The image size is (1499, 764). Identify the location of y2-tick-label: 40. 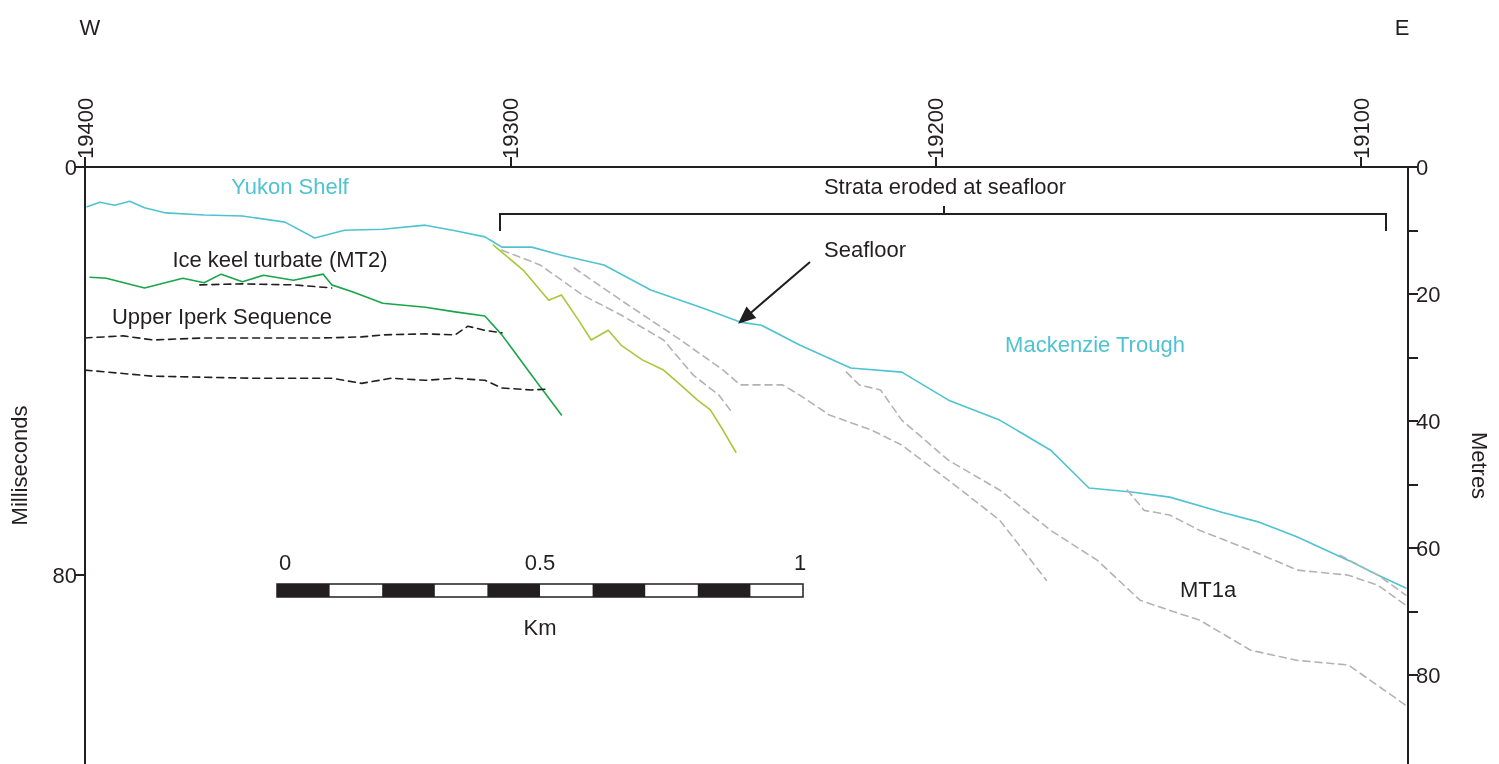
(1428, 421).